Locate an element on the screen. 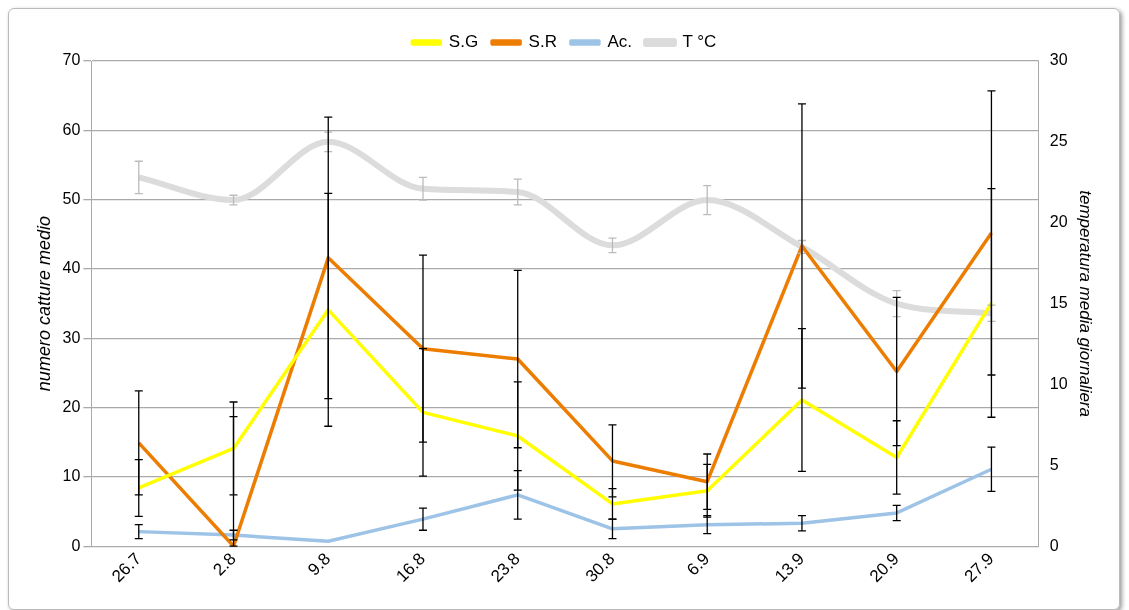  y2-tick-label: 30 is located at coordinates (1058, 60).